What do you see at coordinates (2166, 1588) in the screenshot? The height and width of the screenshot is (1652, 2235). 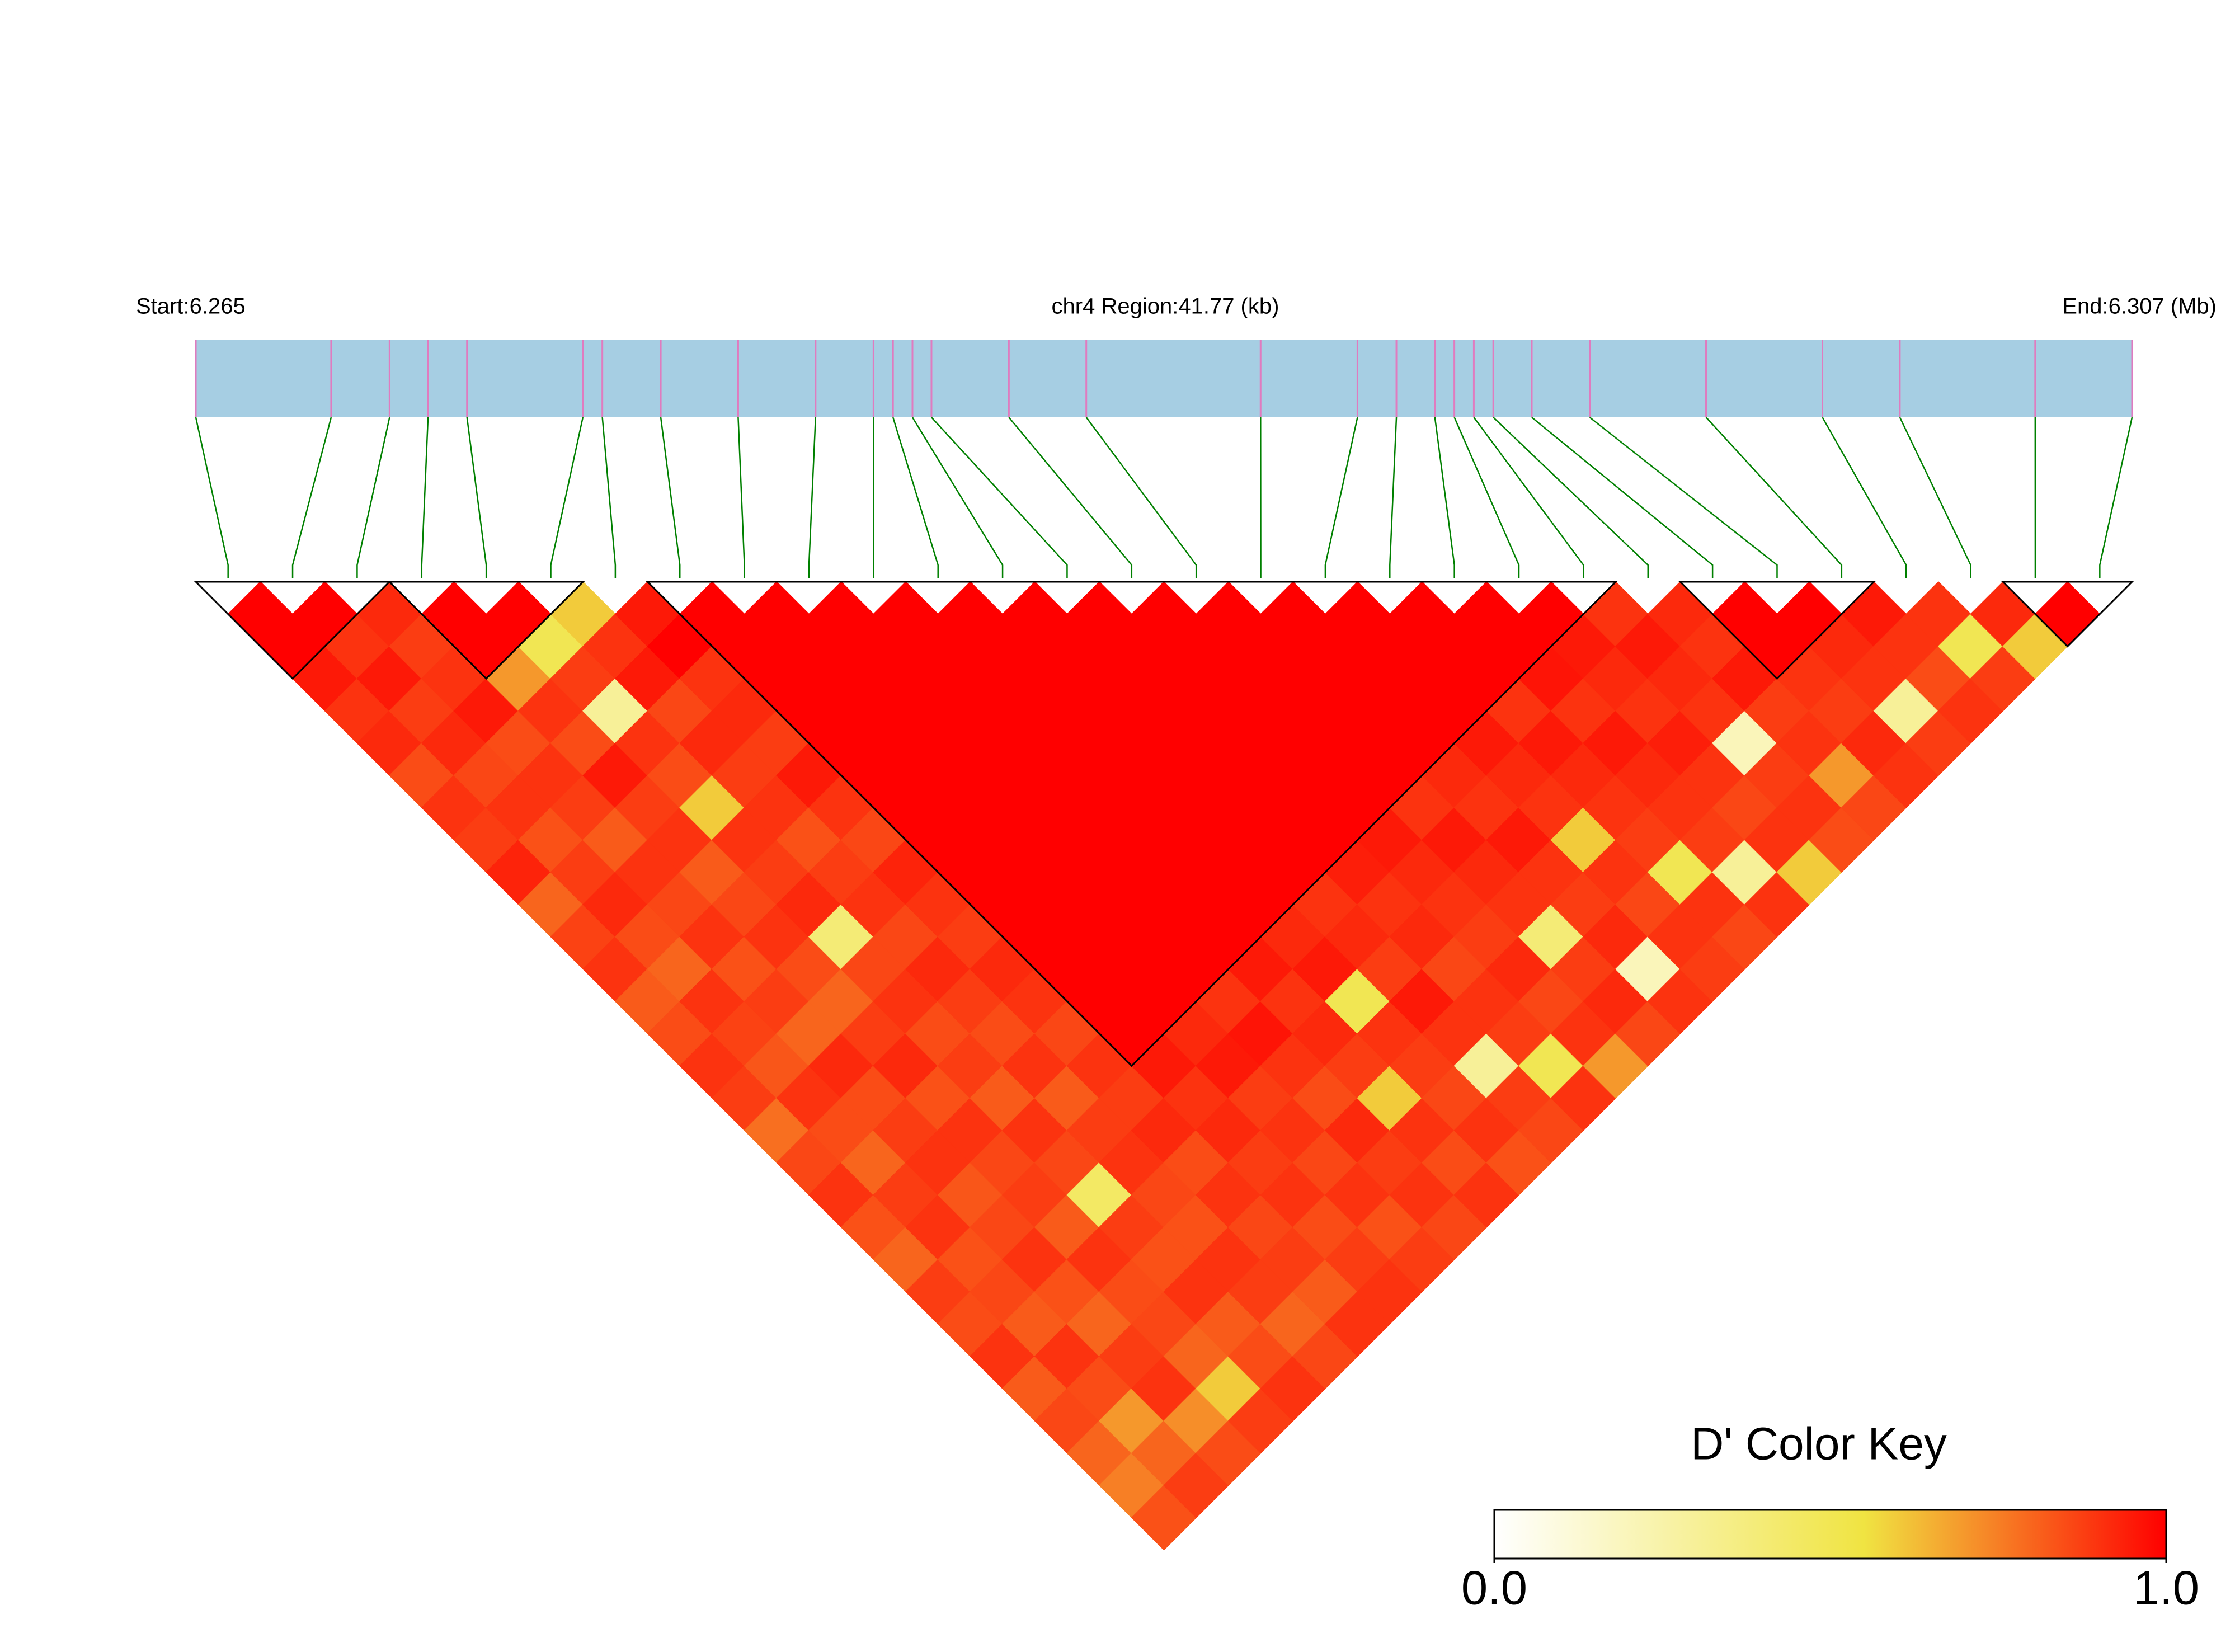 I see `key-tick-label: 1.0` at bounding box center [2166, 1588].